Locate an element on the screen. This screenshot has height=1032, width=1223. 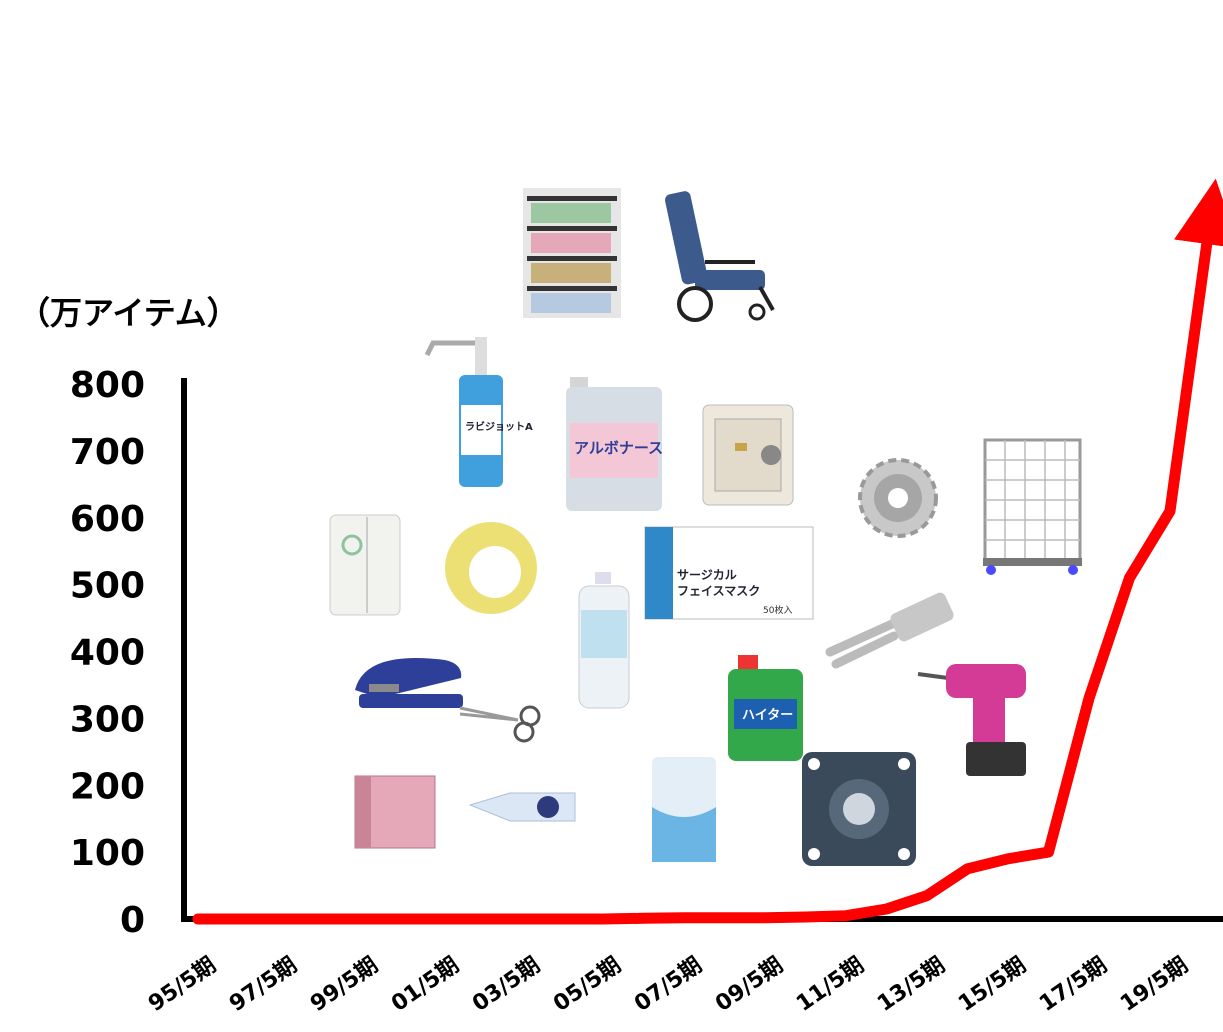
tissue-icon is located at coordinates (684, 809).